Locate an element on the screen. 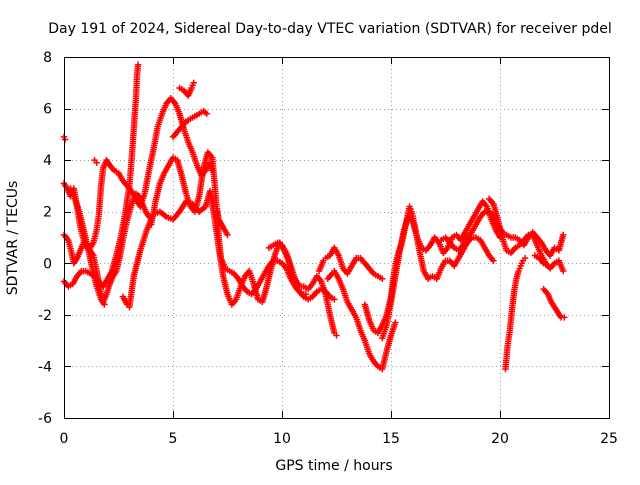 Image resolution: width=640 pixels, height=485 pixels. x-tick-labels: 0 5 10 15 20 25 is located at coordinates (339, 439).